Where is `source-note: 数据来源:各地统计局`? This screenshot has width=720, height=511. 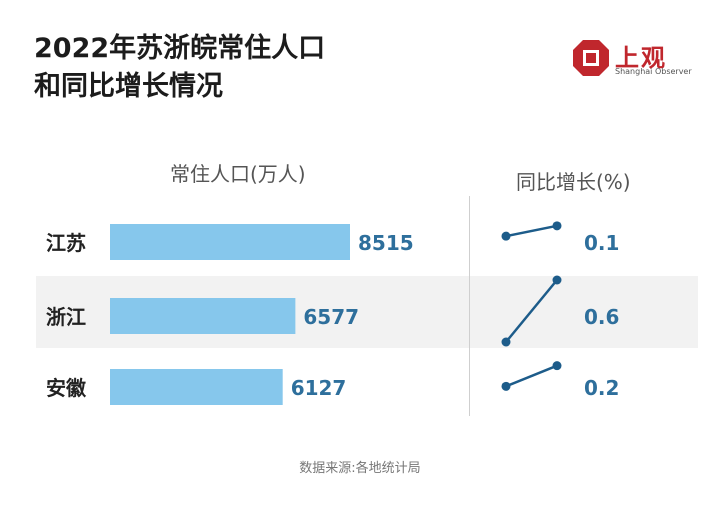
source-note: 数据来源:各地统计局 is located at coordinates (360, 468).